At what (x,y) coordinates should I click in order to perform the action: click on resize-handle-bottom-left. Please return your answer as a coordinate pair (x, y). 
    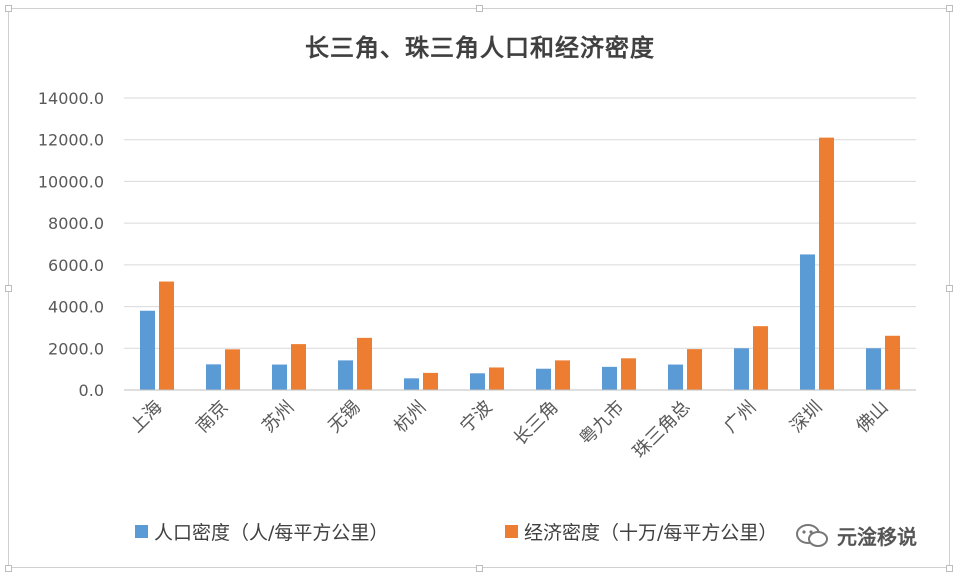
    Looking at the image, I should click on (8, 568).